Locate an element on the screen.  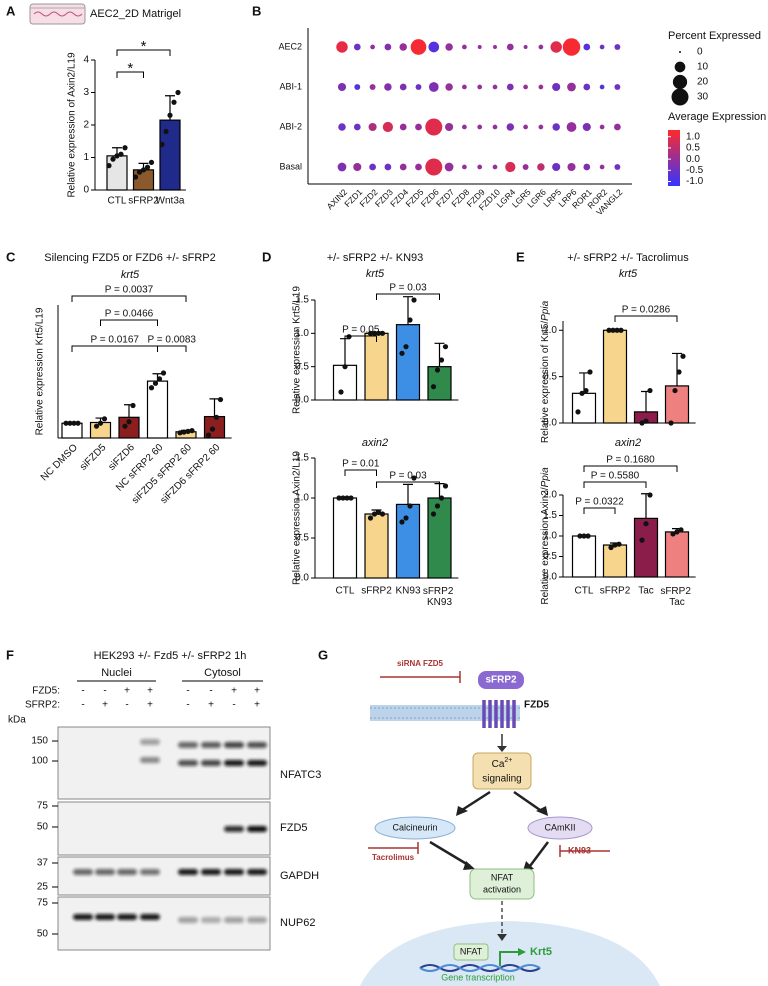
legend-label: 30 is located at coordinates (703, 97).